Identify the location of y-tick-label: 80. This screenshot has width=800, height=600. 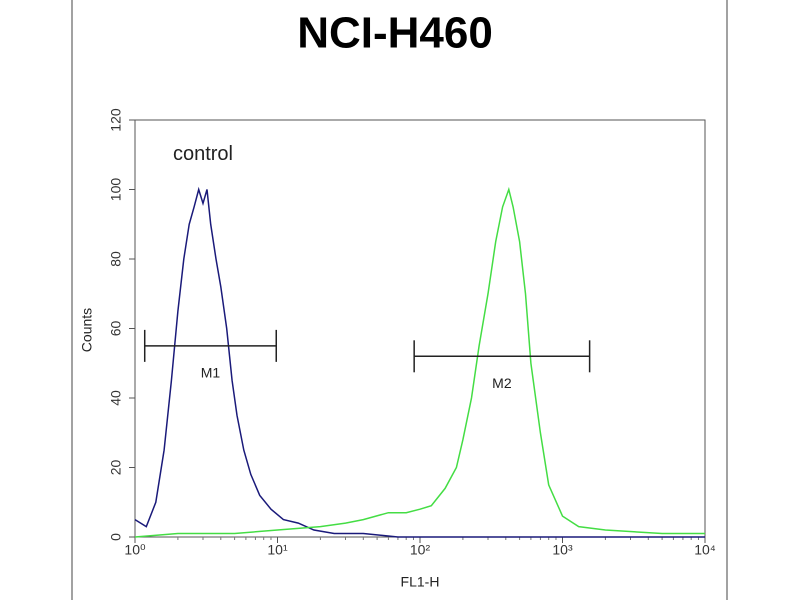
(116, 259).